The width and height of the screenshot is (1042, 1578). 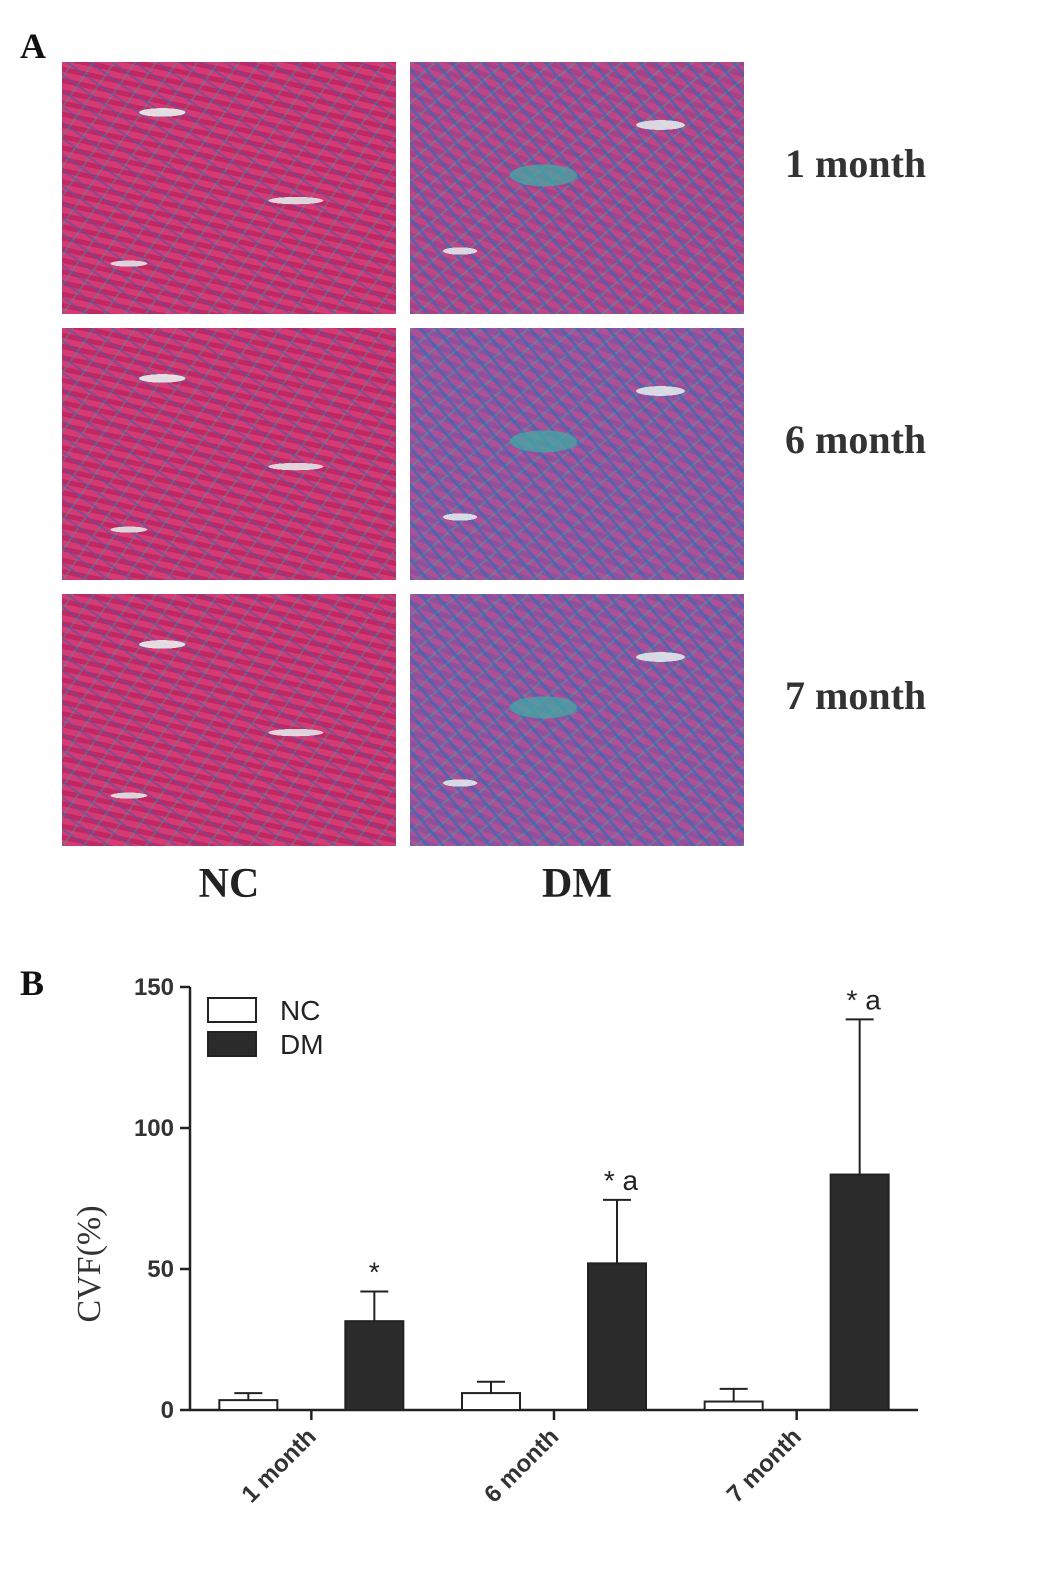 What do you see at coordinates (856, 439) in the screenshot?
I see `row-label-6-month: 6 month` at bounding box center [856, 439].